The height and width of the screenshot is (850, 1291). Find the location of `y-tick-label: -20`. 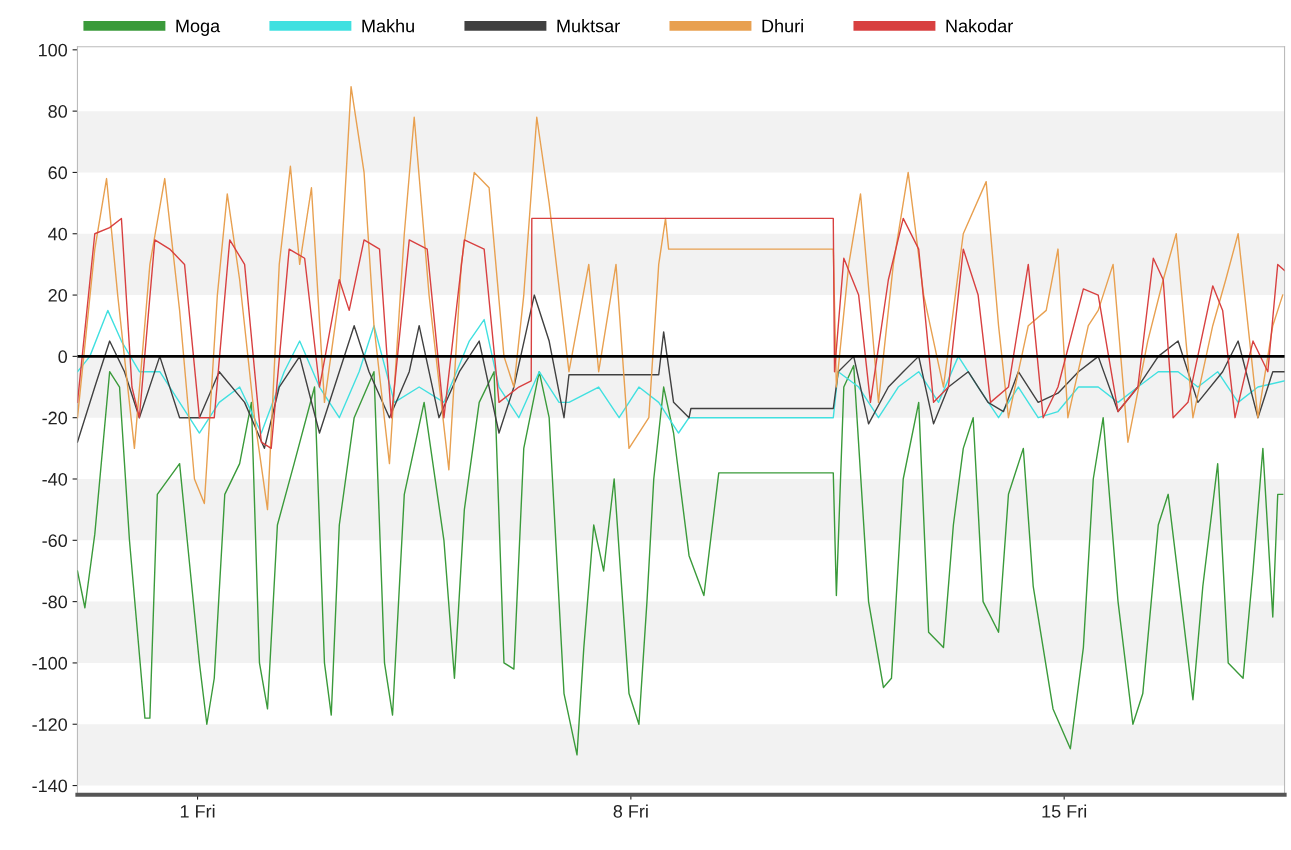

y-tick-label: -20 is located at coordinates (55, 418).